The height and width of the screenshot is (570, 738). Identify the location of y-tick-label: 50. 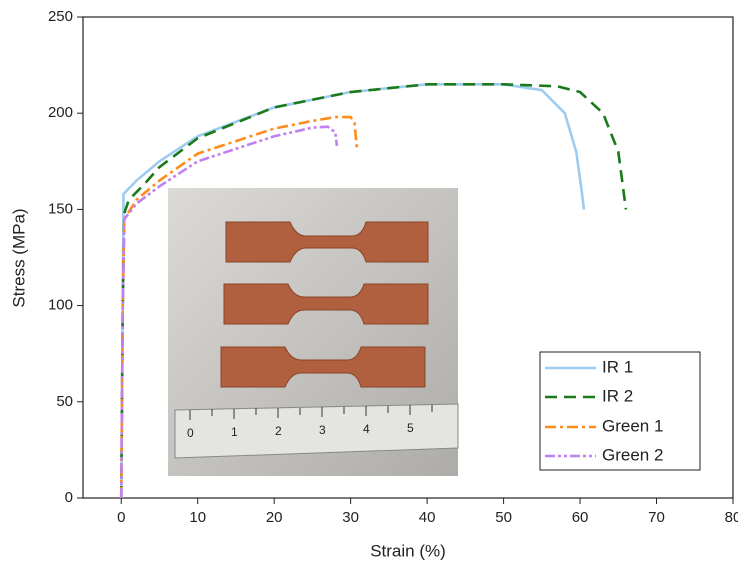
(64, 401).